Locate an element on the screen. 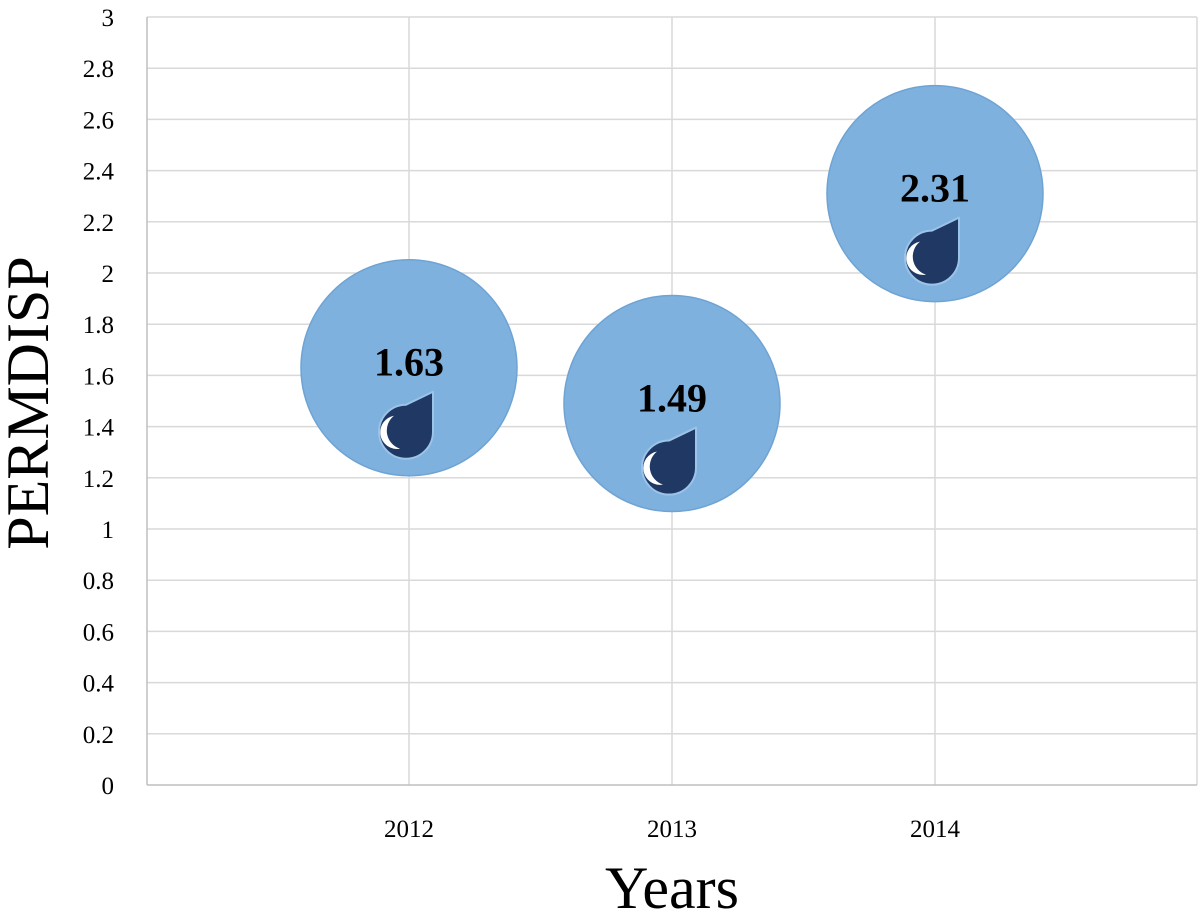  y-tick-label: 1 is located at coordinates (108, 530).